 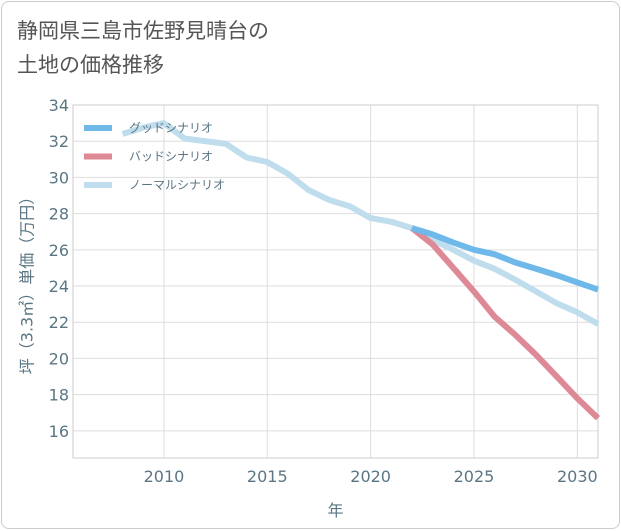 What do you see at coordinates (143, 48) in the screenshot?
I see `chart-title: 静岡県三島市佐野見晴台の 土地の価格推移` at bounding box center [143, 48].